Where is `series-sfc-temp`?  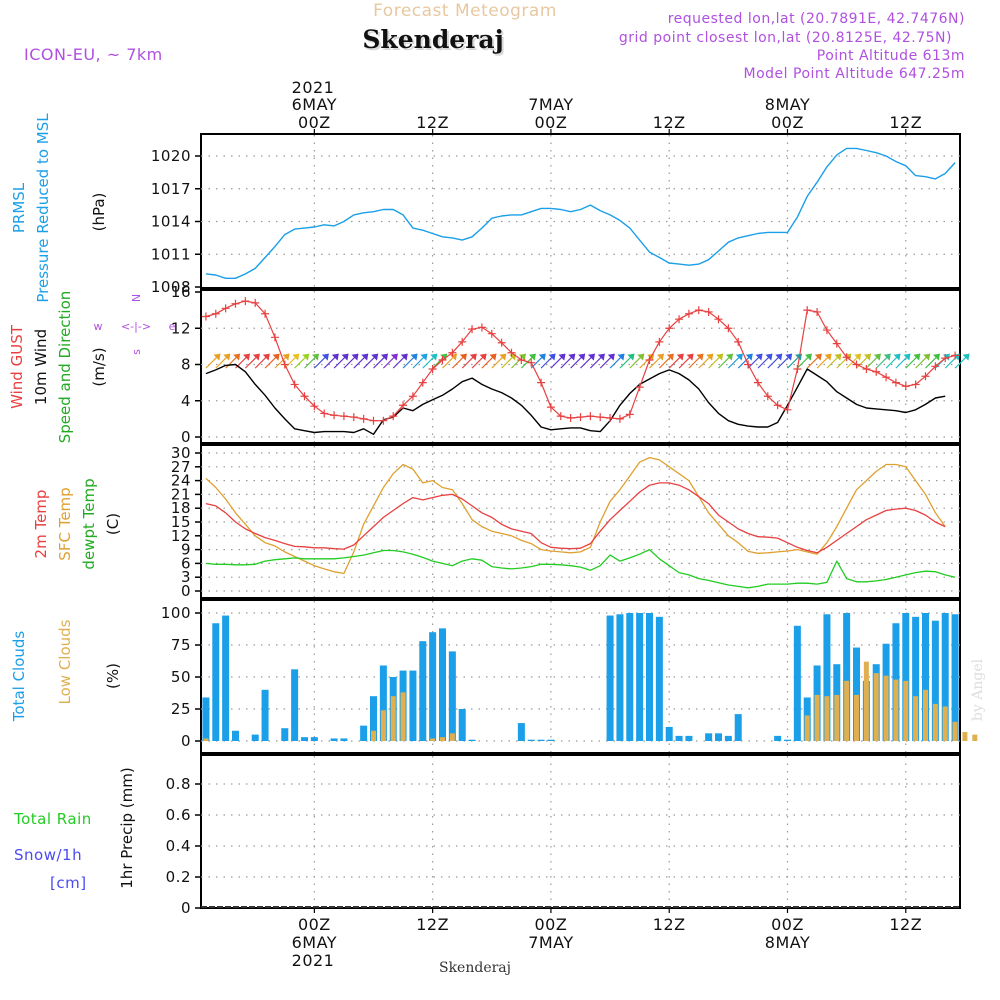 series-sfc-temp is located at coordinates (575, 515).